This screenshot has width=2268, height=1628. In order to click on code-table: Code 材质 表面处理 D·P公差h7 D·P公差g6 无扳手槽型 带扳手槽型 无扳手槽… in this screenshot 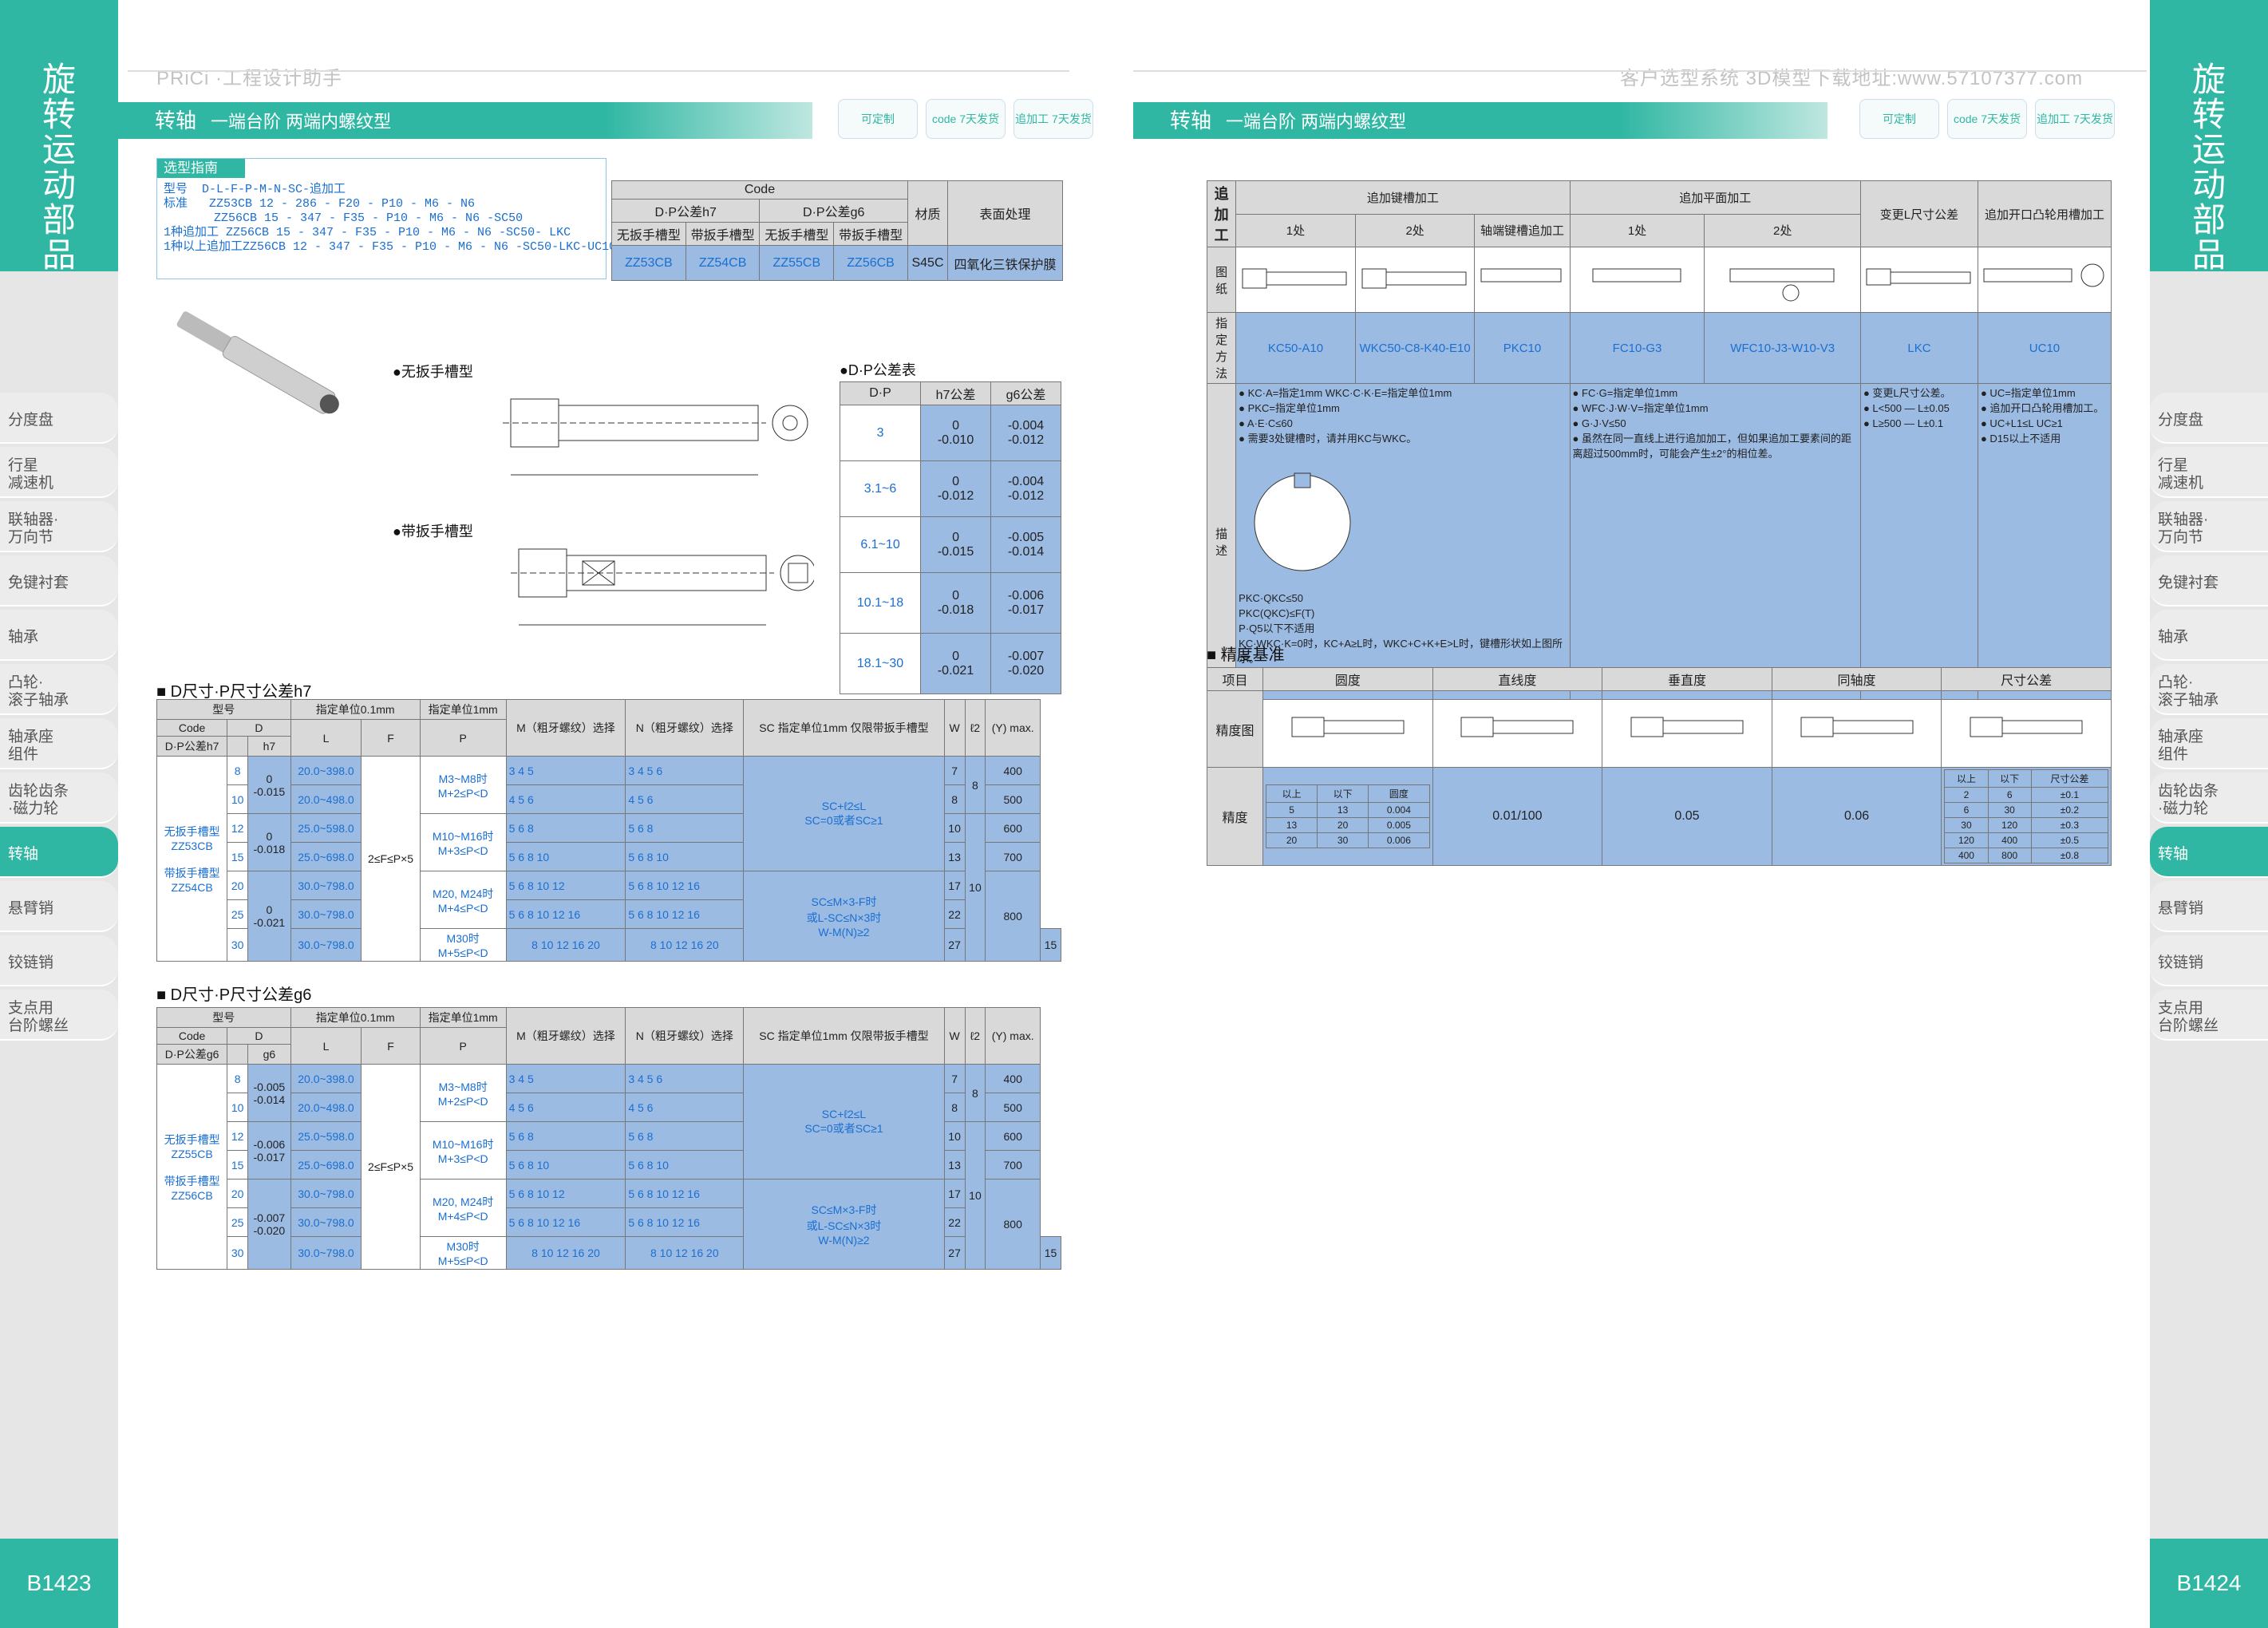, I will do `click(836, 230)`.